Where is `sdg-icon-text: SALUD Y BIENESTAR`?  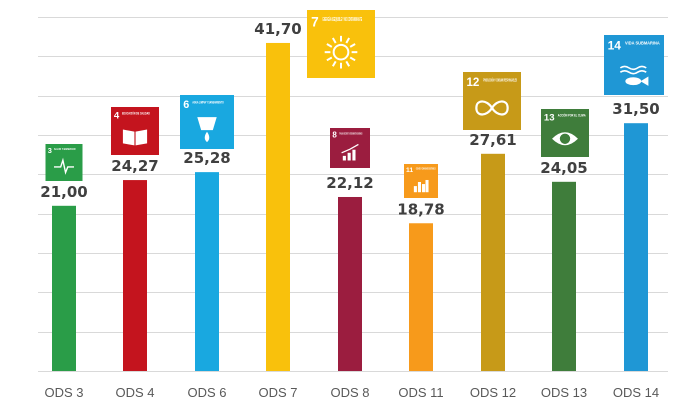 sdg-icon-text: SALUD Y BIENESTAR is located at coordinates (64, 149).